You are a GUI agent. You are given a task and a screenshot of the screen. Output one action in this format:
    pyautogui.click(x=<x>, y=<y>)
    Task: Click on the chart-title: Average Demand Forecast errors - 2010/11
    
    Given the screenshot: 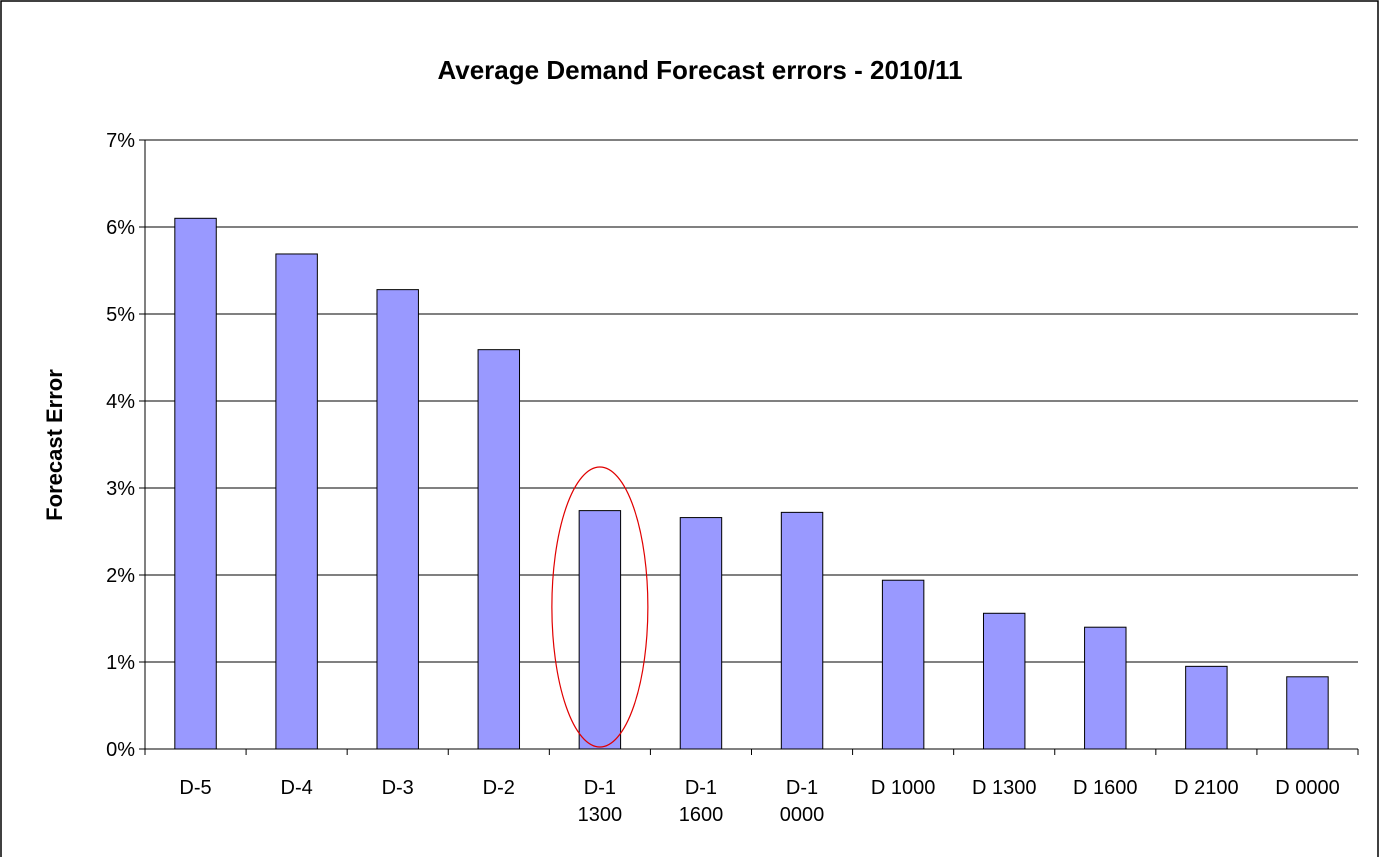 What is the action you would take?
    pyautogui.click(x=699, y=70)
    